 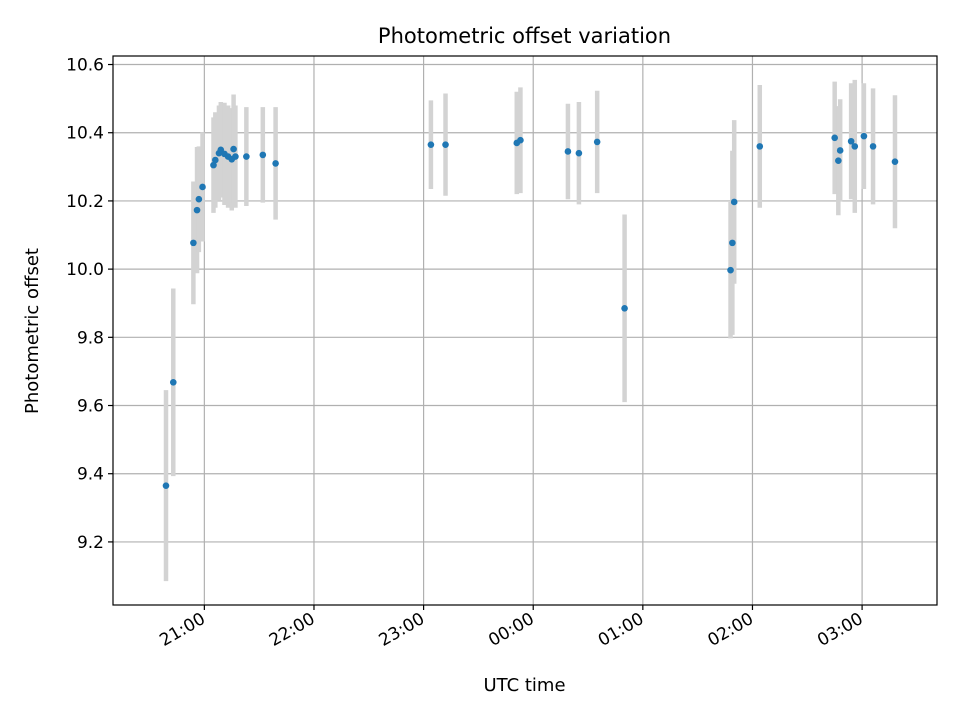 What do you see at coordinates (90, 338) in the screenshot?
I see `y-tick-label: 9.8` at bounding box center [90, 338].